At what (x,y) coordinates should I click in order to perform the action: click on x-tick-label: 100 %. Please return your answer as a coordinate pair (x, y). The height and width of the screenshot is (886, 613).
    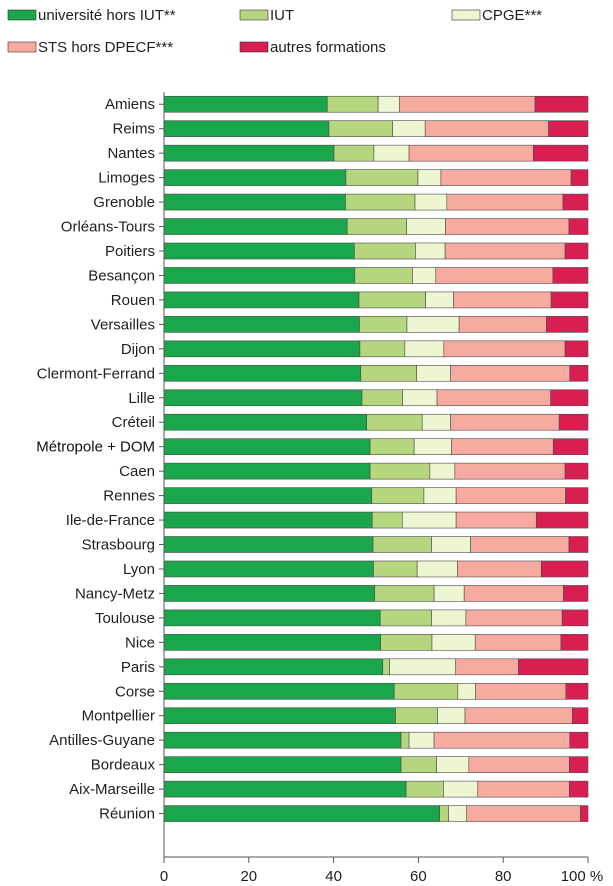
    Looking at the image, I should click on (582, 876).